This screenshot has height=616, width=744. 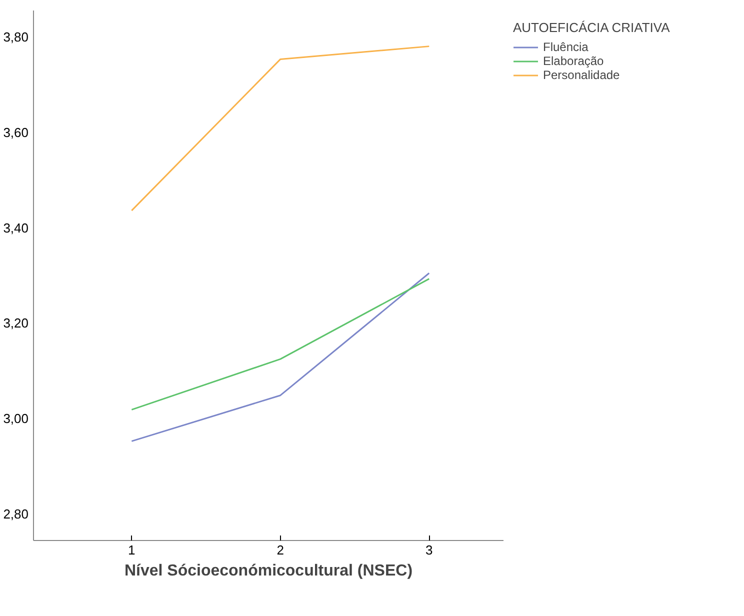 What do you see at coordinates (132, 550) in the screenshot?
I see `x-tick-label: 1` at bounding box center [132, 550].